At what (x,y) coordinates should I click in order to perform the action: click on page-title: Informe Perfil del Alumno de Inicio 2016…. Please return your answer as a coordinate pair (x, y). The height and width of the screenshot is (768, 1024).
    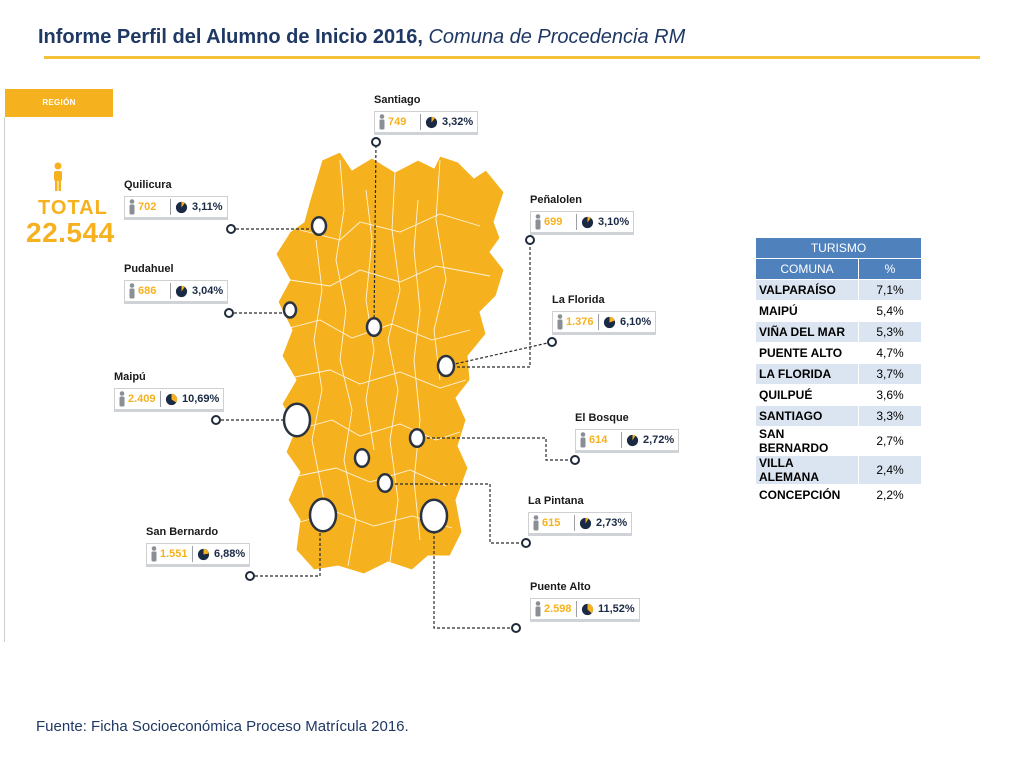
    Looking at the image, I should click on (361, 37).